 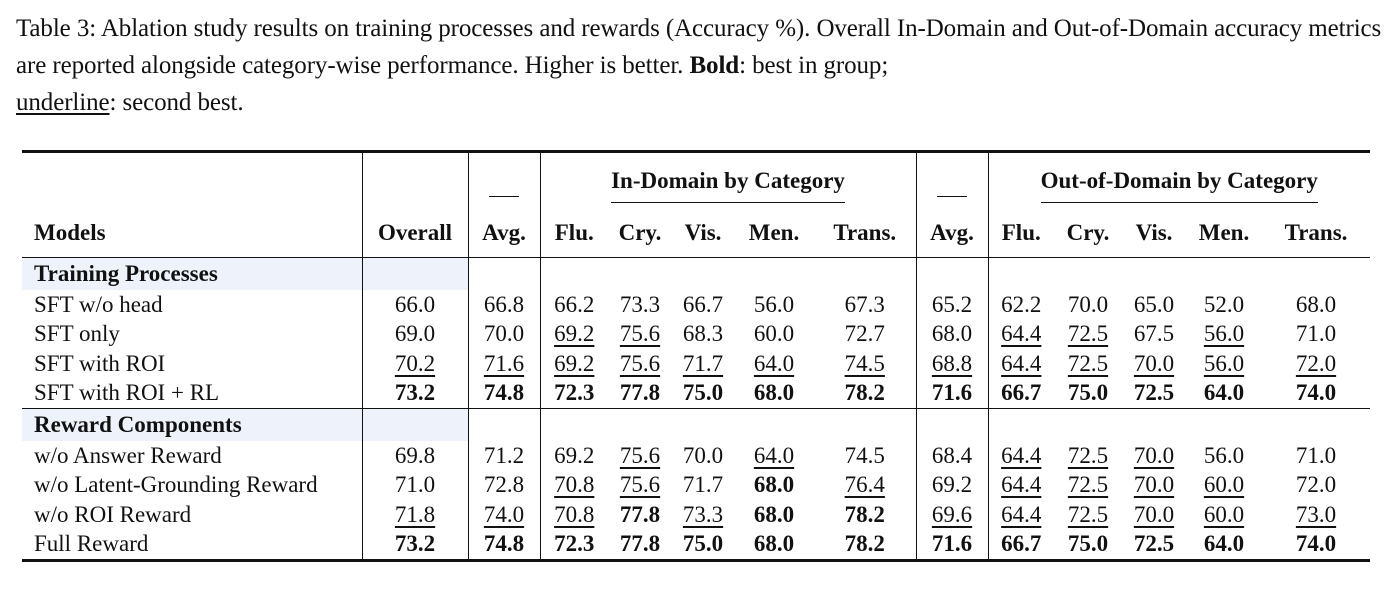 I want to click on table-cell: 68.8, so click(x=951, y=364).